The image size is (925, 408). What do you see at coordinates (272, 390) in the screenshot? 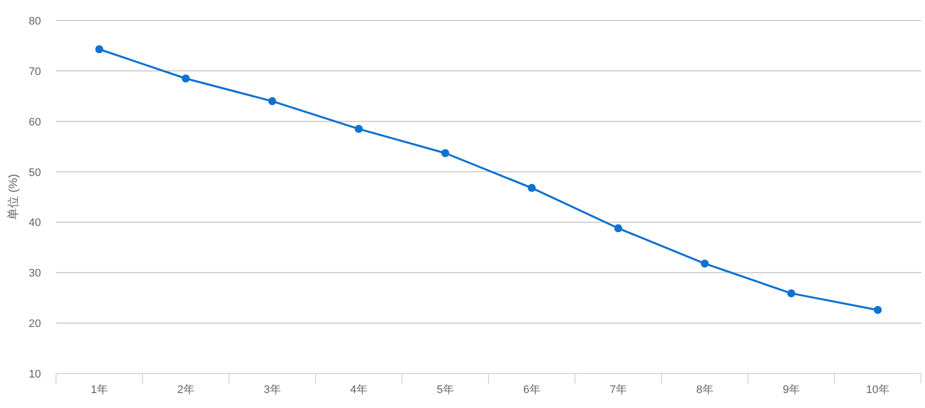
I see `x-tick-label: 3年` at bounding box center [272, 390].